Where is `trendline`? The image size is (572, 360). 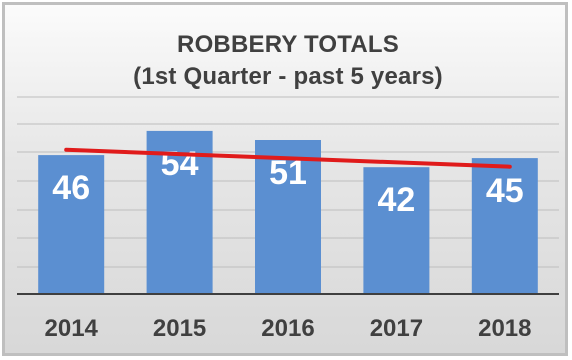 trendline is located at coordinates (288, 158).